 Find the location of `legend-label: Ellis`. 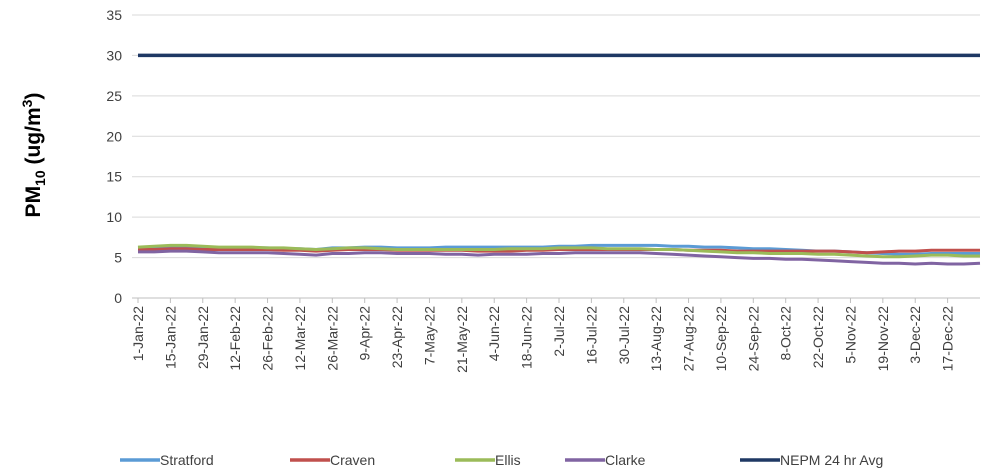

legend-label: Ellis is located at coordinates (508, 460).